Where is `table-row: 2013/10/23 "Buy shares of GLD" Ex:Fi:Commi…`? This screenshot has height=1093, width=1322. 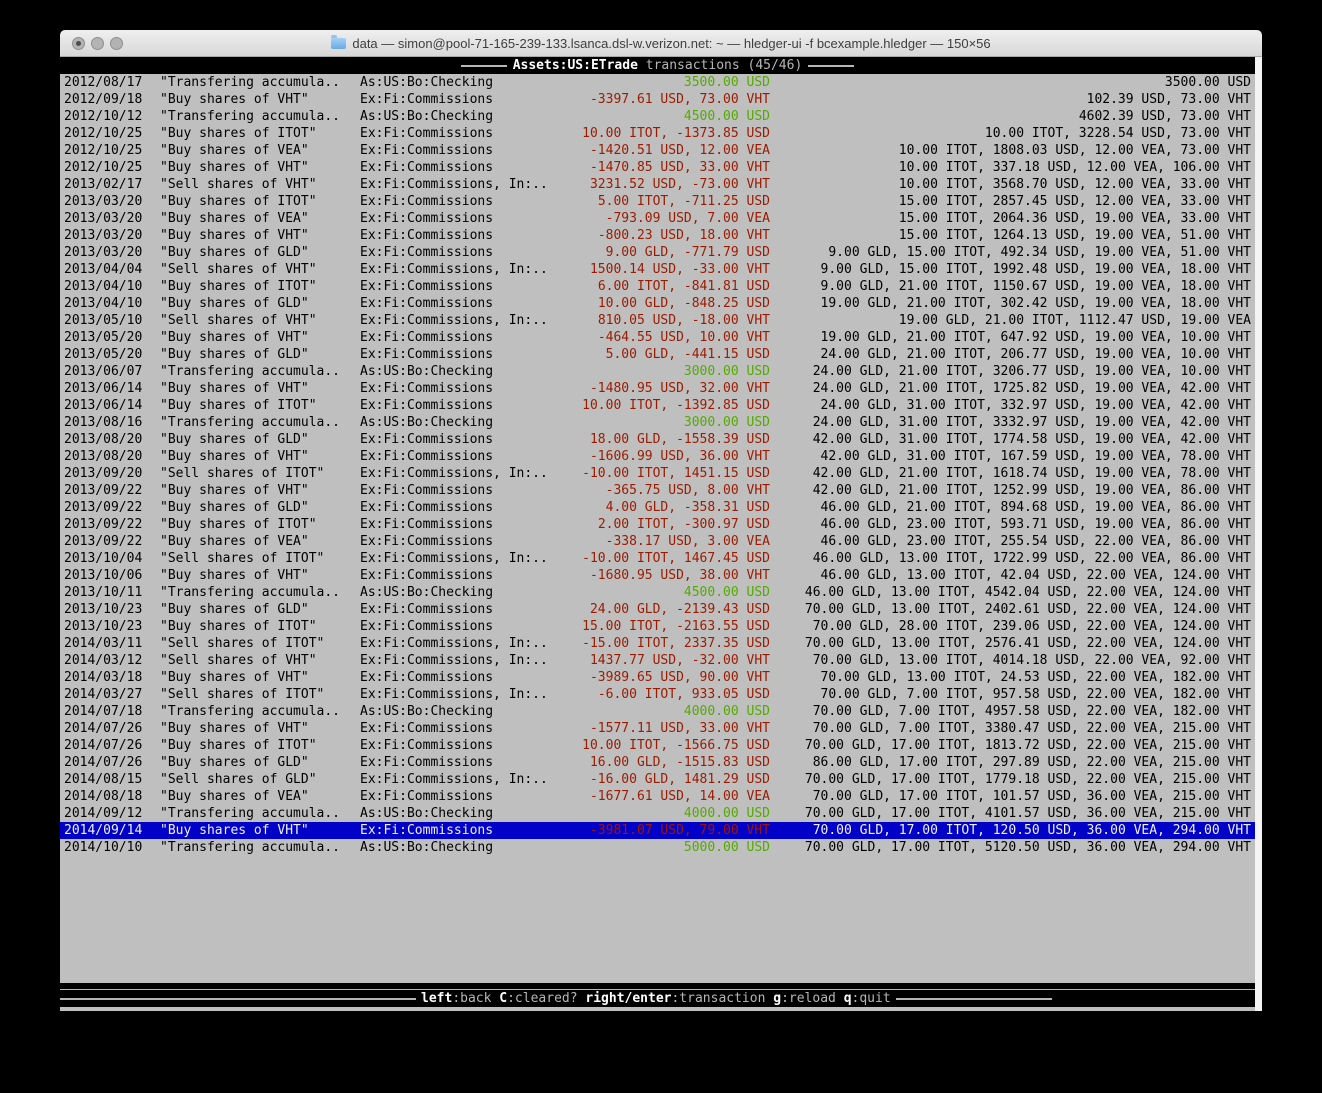
table-row: 2013/10/23 "Buy shares of GLD" Ex:Fi:Commi… is located at coordinates (657, 609).